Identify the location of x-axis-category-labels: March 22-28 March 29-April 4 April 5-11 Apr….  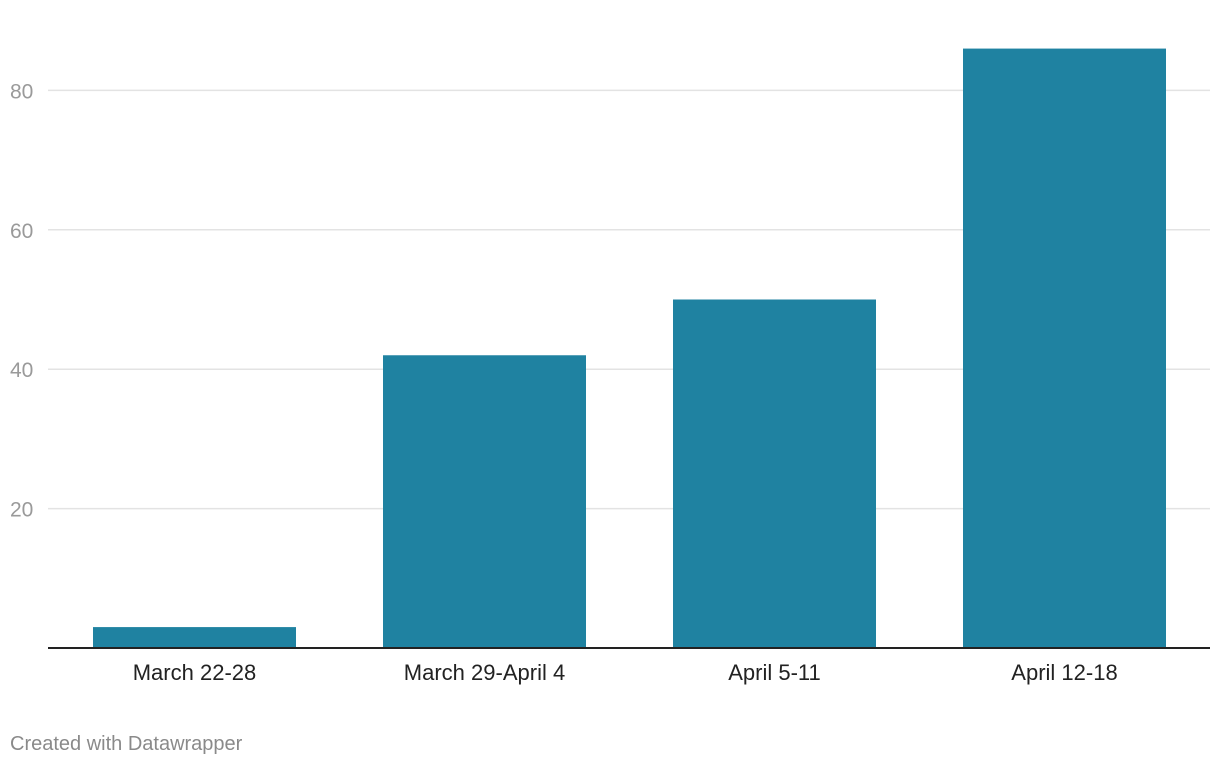
(625, 672).